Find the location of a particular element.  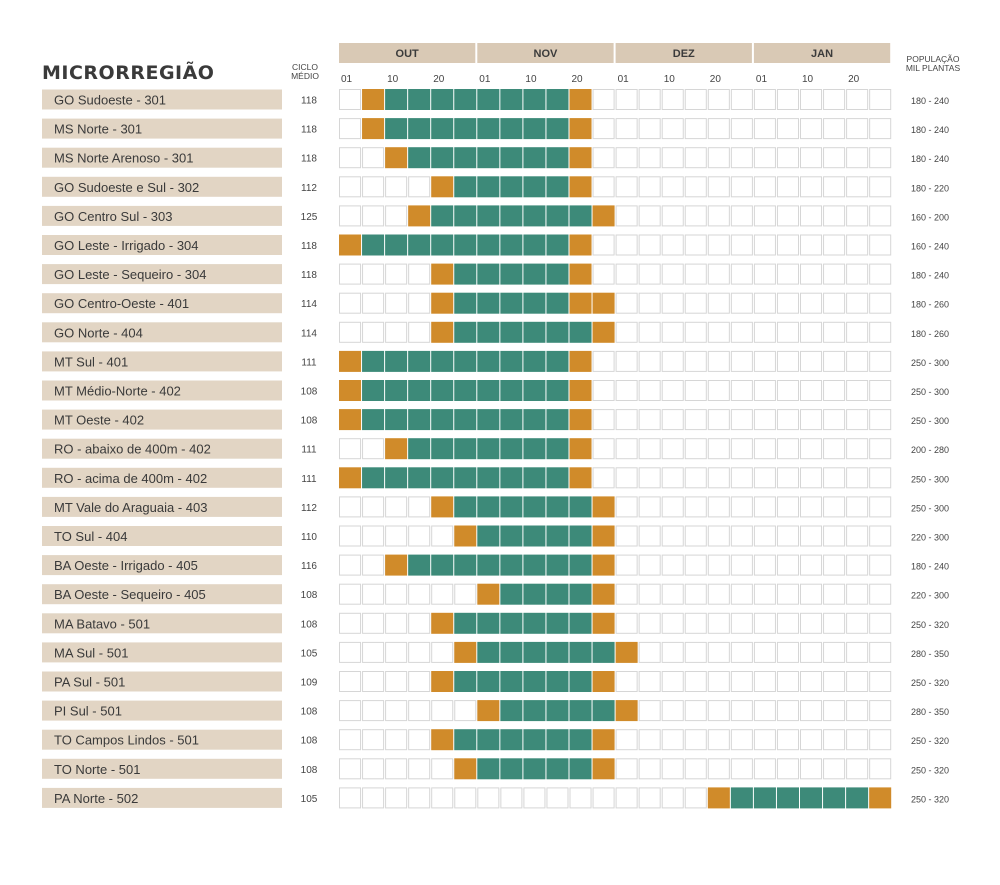

ciclo-value: 108 is located at coordinates (309, 595).